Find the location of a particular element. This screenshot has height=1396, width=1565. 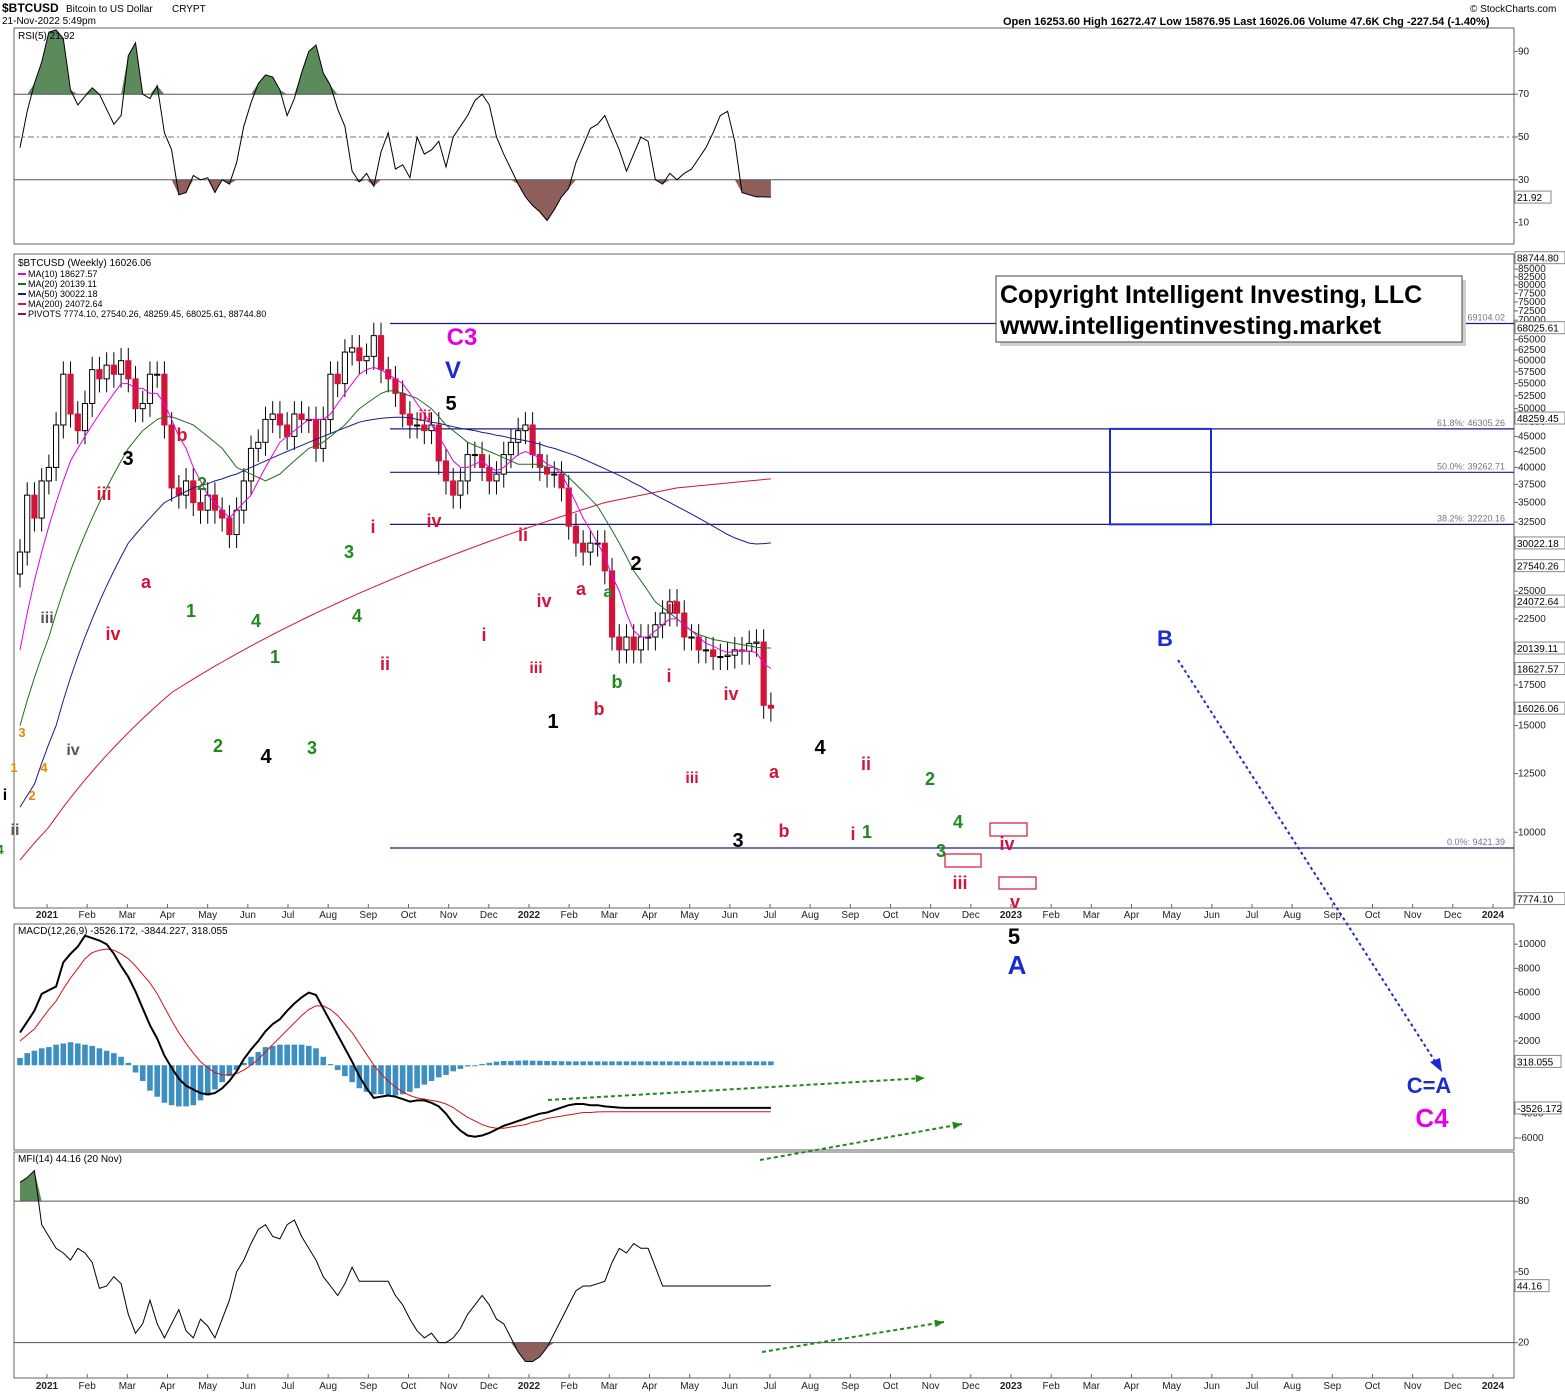

copyright-line2: www.intelligentinvesting.market is located at coordinates (1190, 326).